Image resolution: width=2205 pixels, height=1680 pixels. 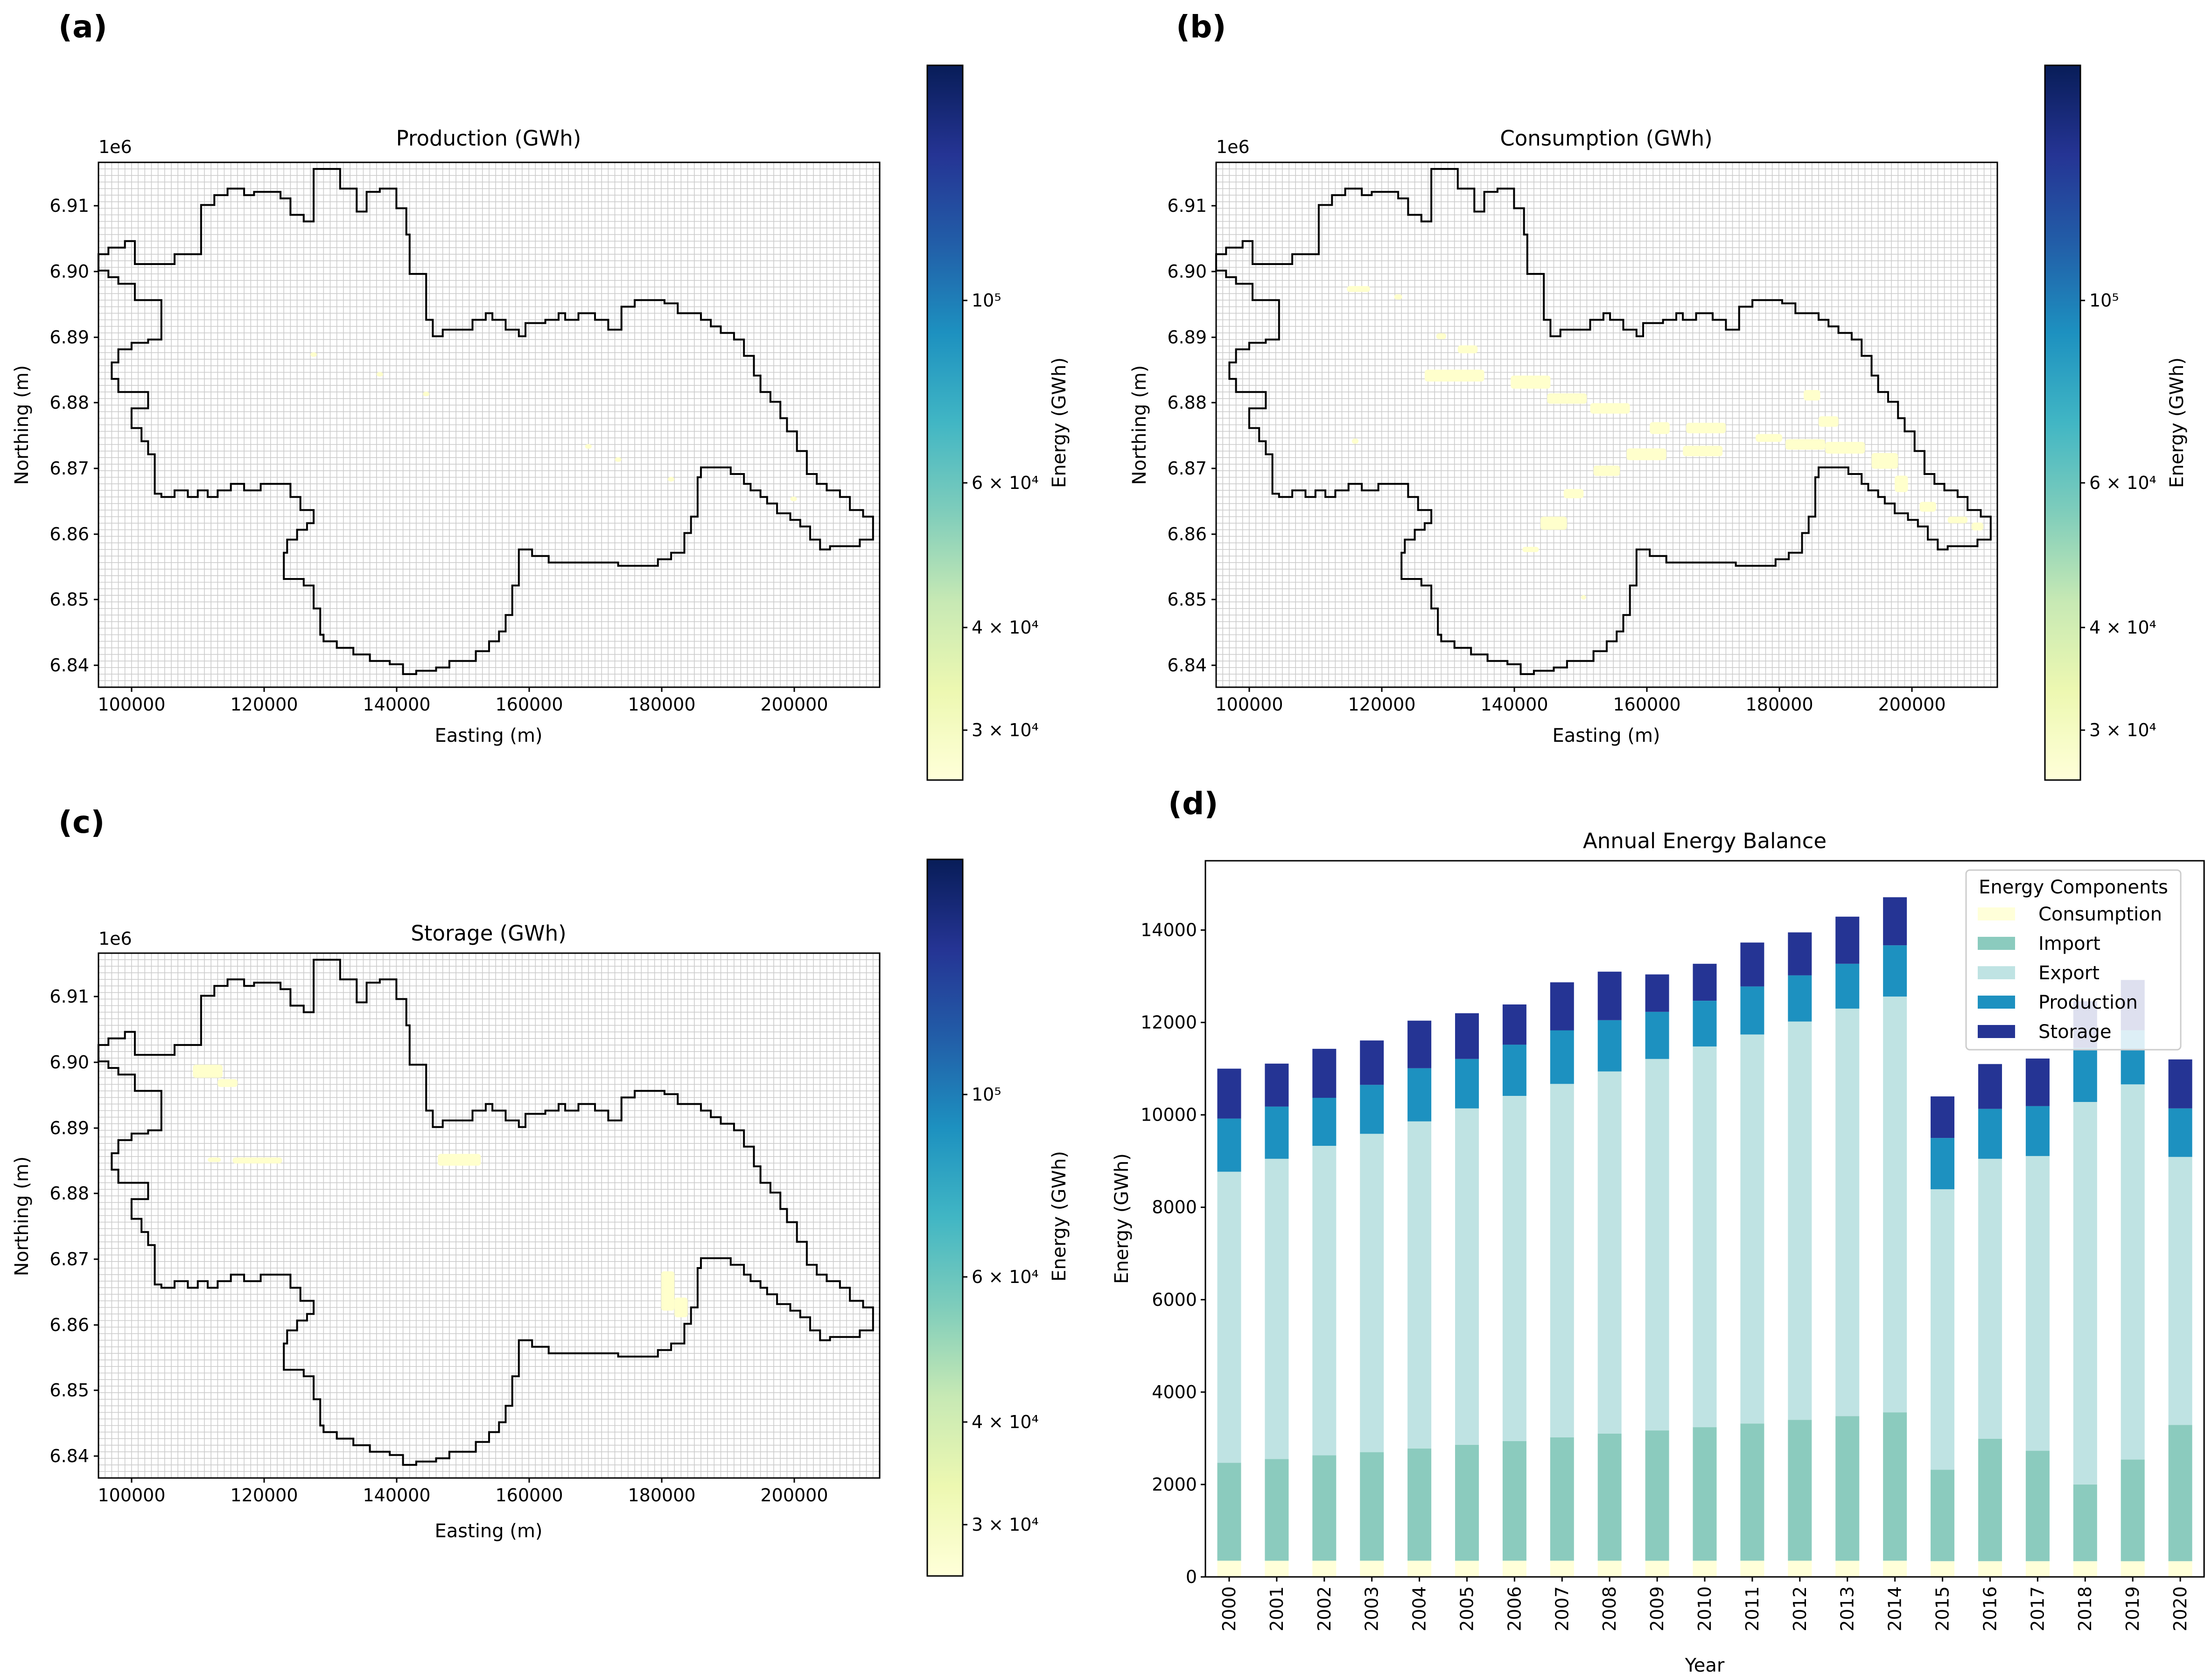 I want to click on legend-item-storage: Storage, so click(x=2045, y=1032).